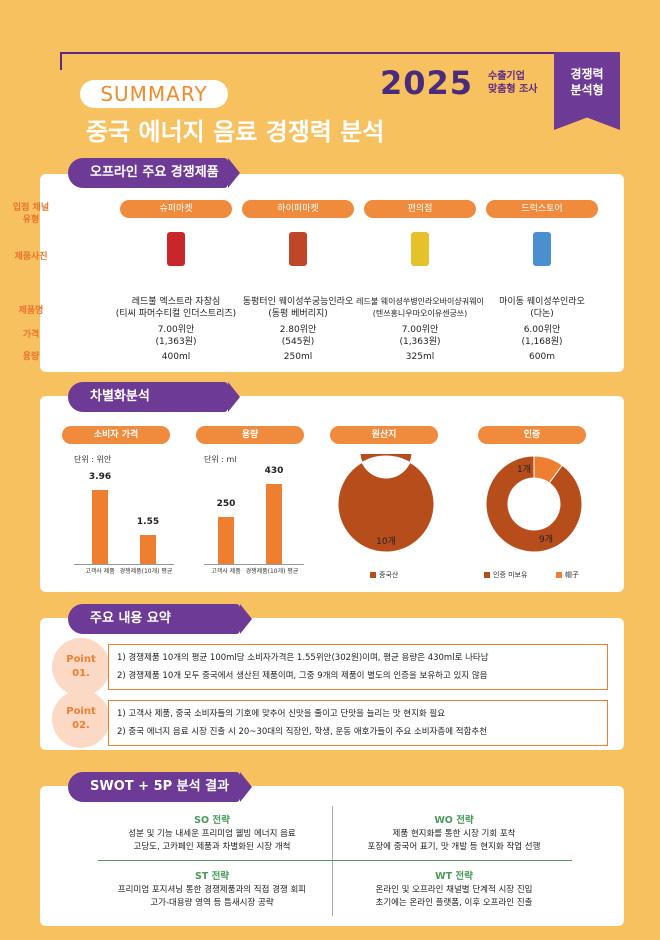  I want to click on product-volume: 250ml, so click(298, 357).